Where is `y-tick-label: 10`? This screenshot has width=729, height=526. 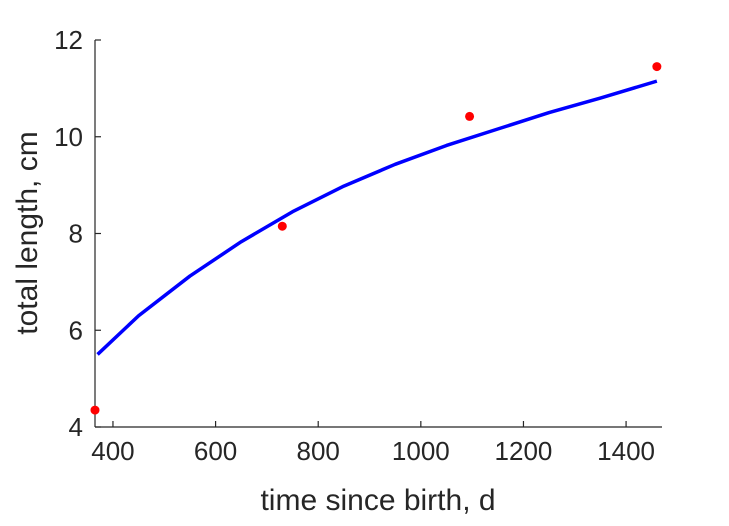 y-tick-label: 10 is located at coordinates (68, 137).